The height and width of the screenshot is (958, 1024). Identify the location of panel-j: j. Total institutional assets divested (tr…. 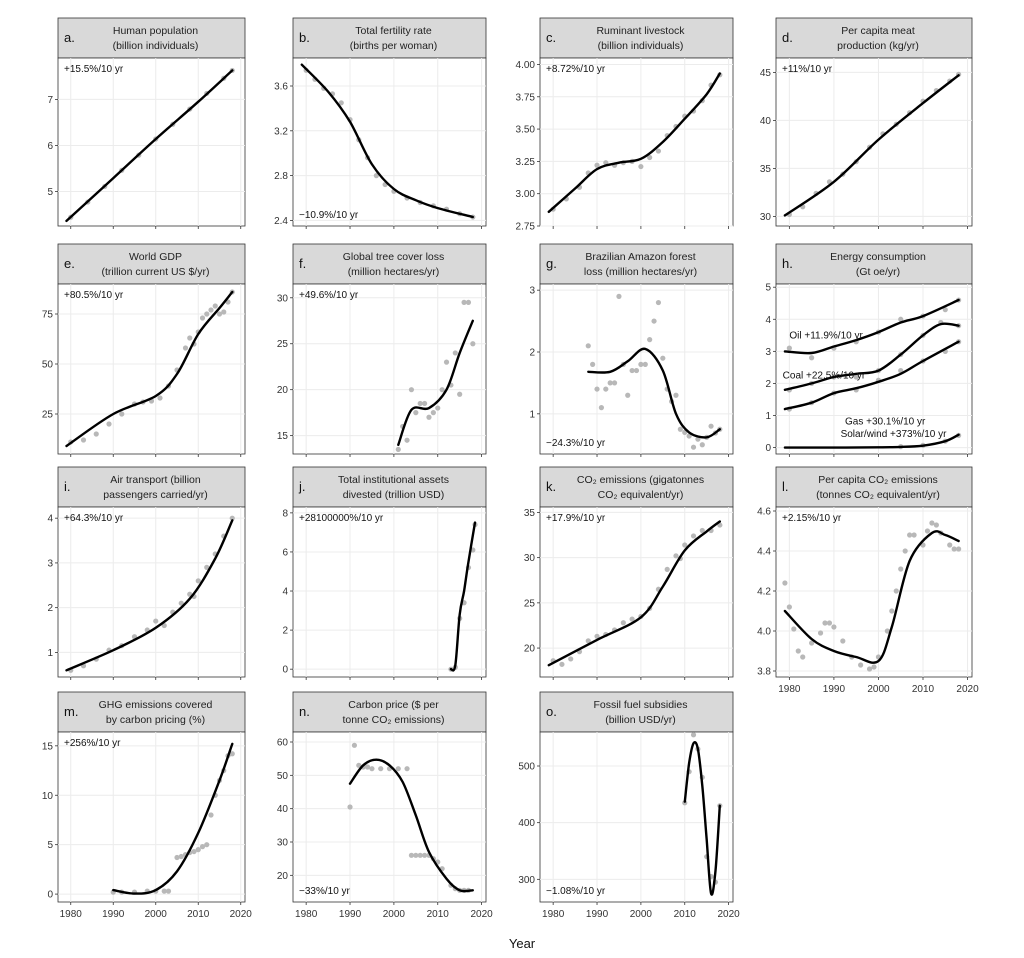
(384, 573).